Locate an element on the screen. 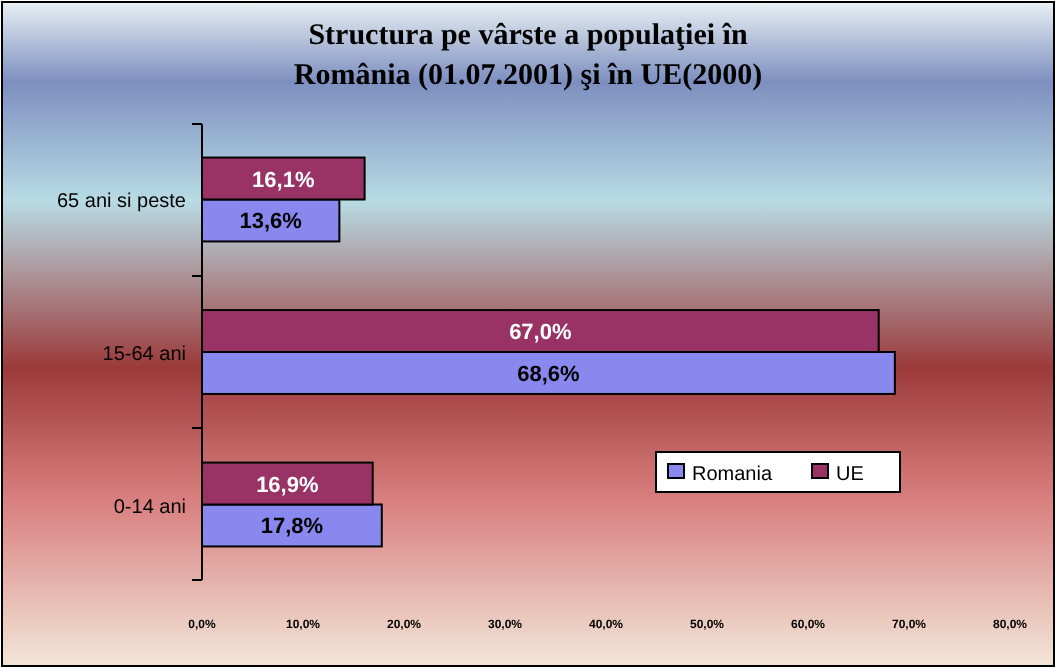 The width and height of the screenshot is (1056, 668). legend-label: UE is located at coordinates (850, 475).